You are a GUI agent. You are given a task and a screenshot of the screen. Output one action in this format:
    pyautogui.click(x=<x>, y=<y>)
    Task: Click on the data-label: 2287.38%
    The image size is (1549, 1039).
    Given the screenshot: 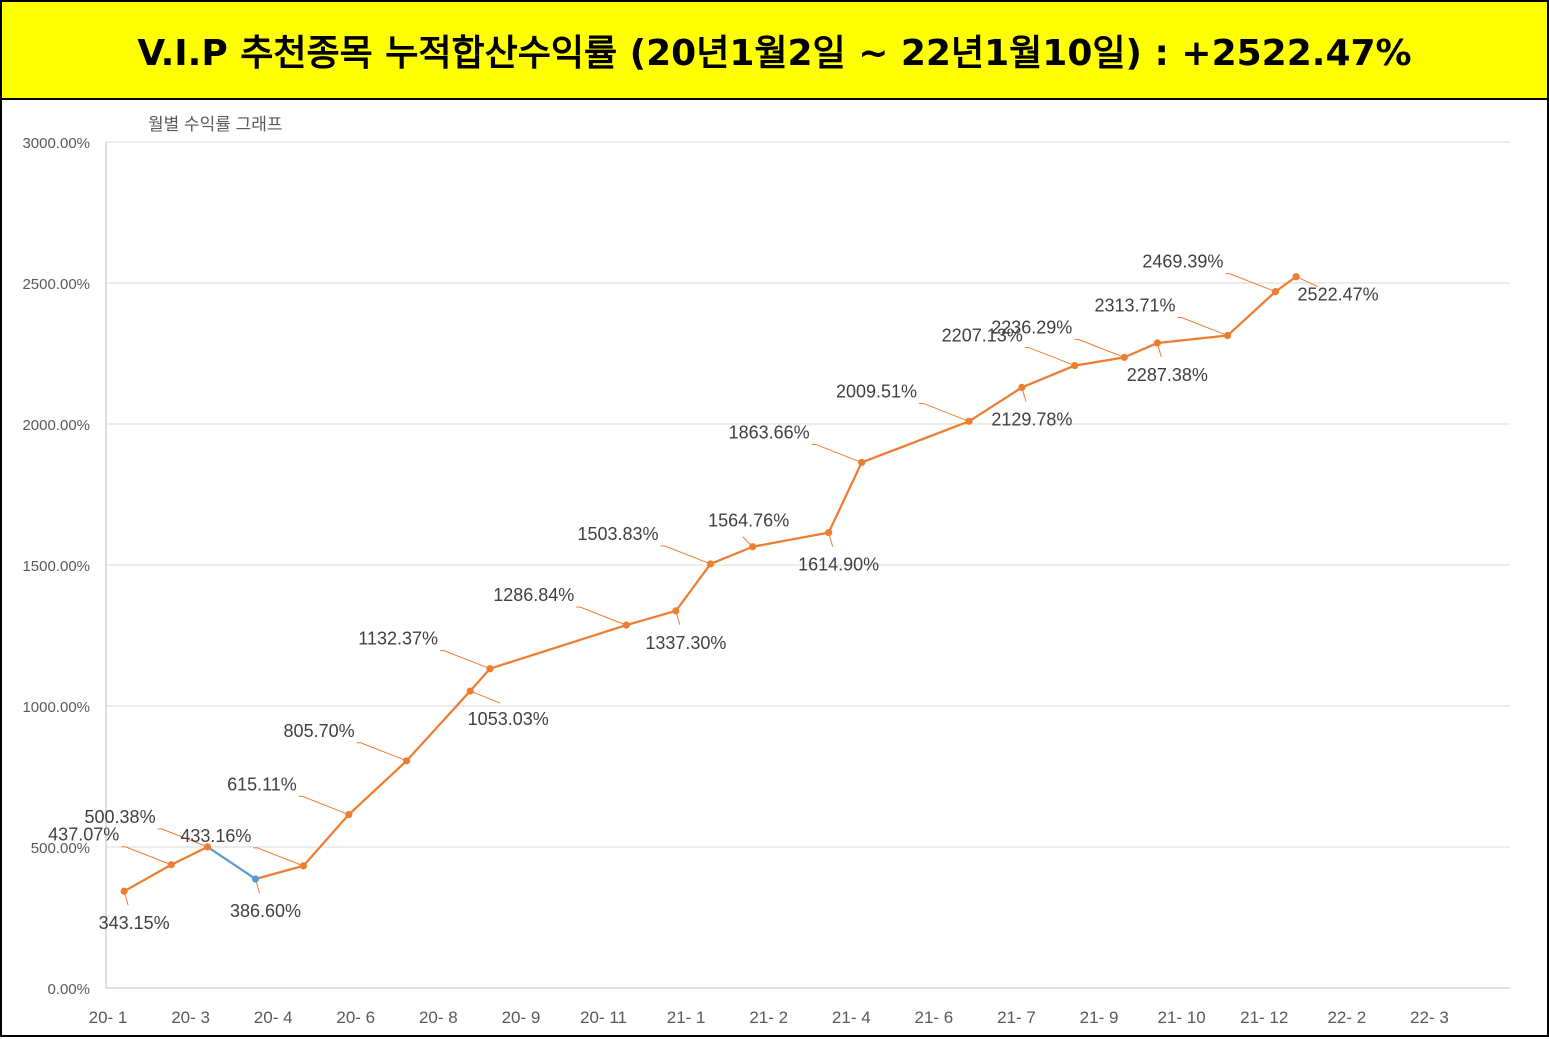 What is the action you would take?
    pyautogui.click(x=1167, y=375)
    